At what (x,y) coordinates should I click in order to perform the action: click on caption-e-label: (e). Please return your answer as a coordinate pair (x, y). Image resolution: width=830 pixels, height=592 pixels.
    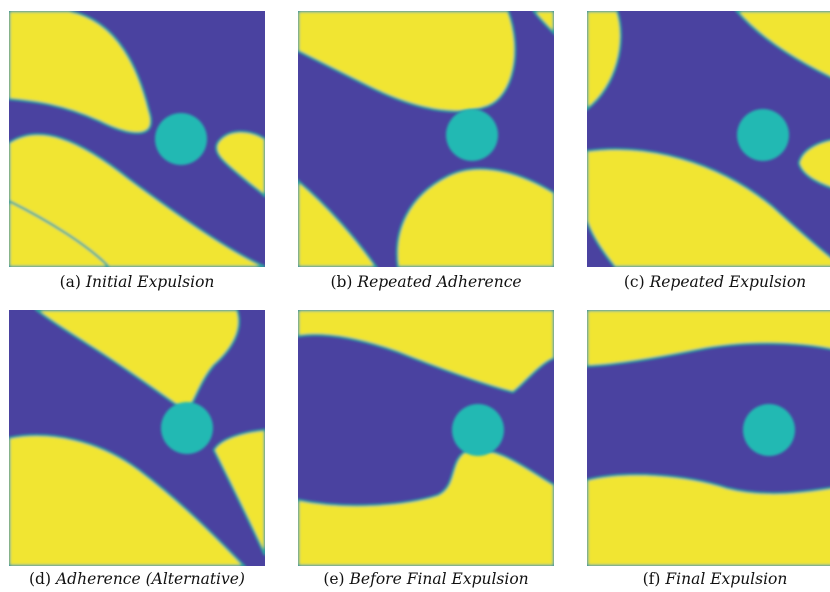
    Looking at the image, I should click on (334, 579).